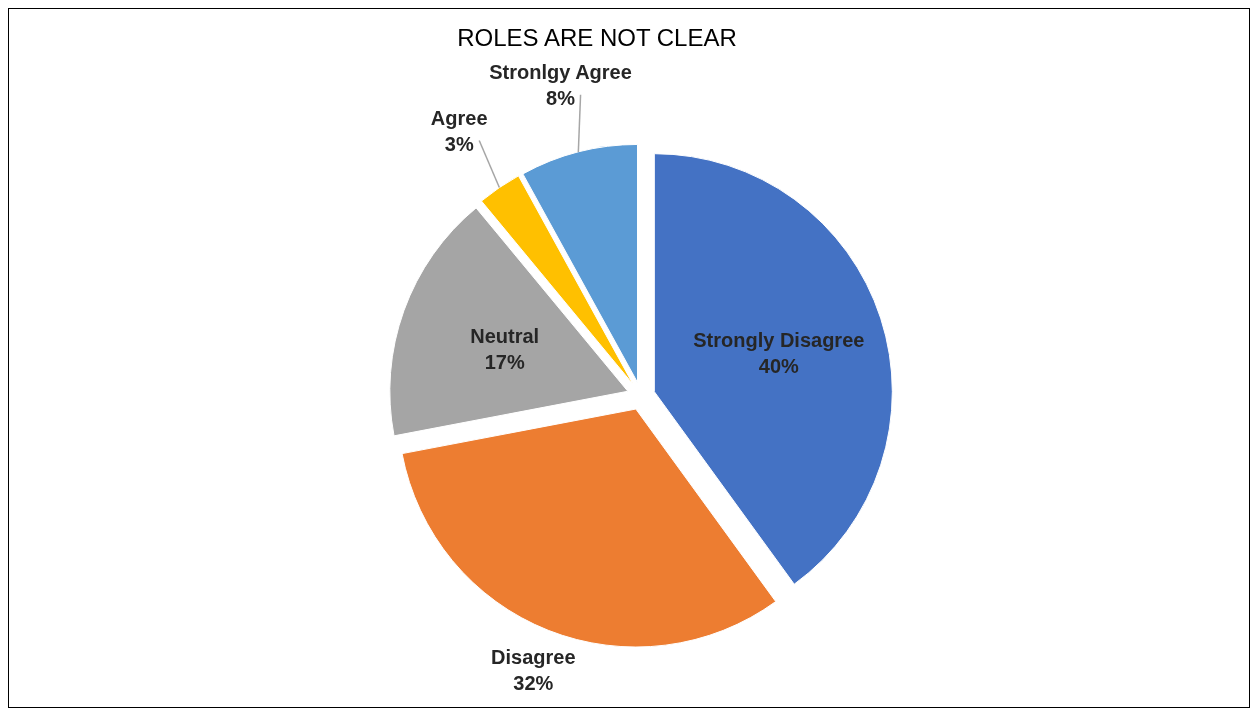  Describe the element at coordinates (560, 71) in the screenshot. I see `slice-label: Stronlgy Agree` at that location.